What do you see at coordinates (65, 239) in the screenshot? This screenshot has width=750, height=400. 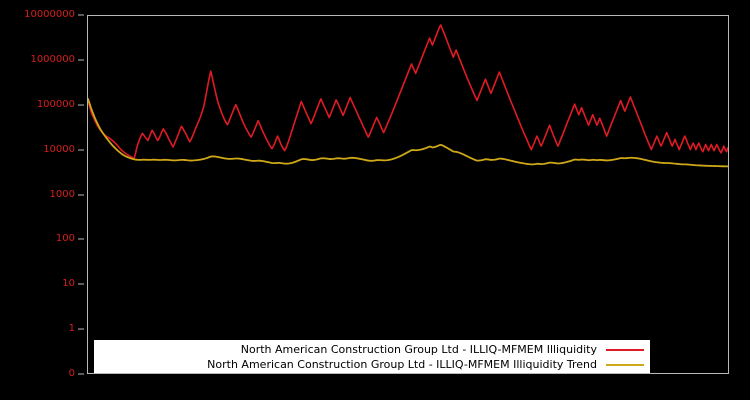 I see `y-tick-label-100: 100` at bounding box center [65, 239].